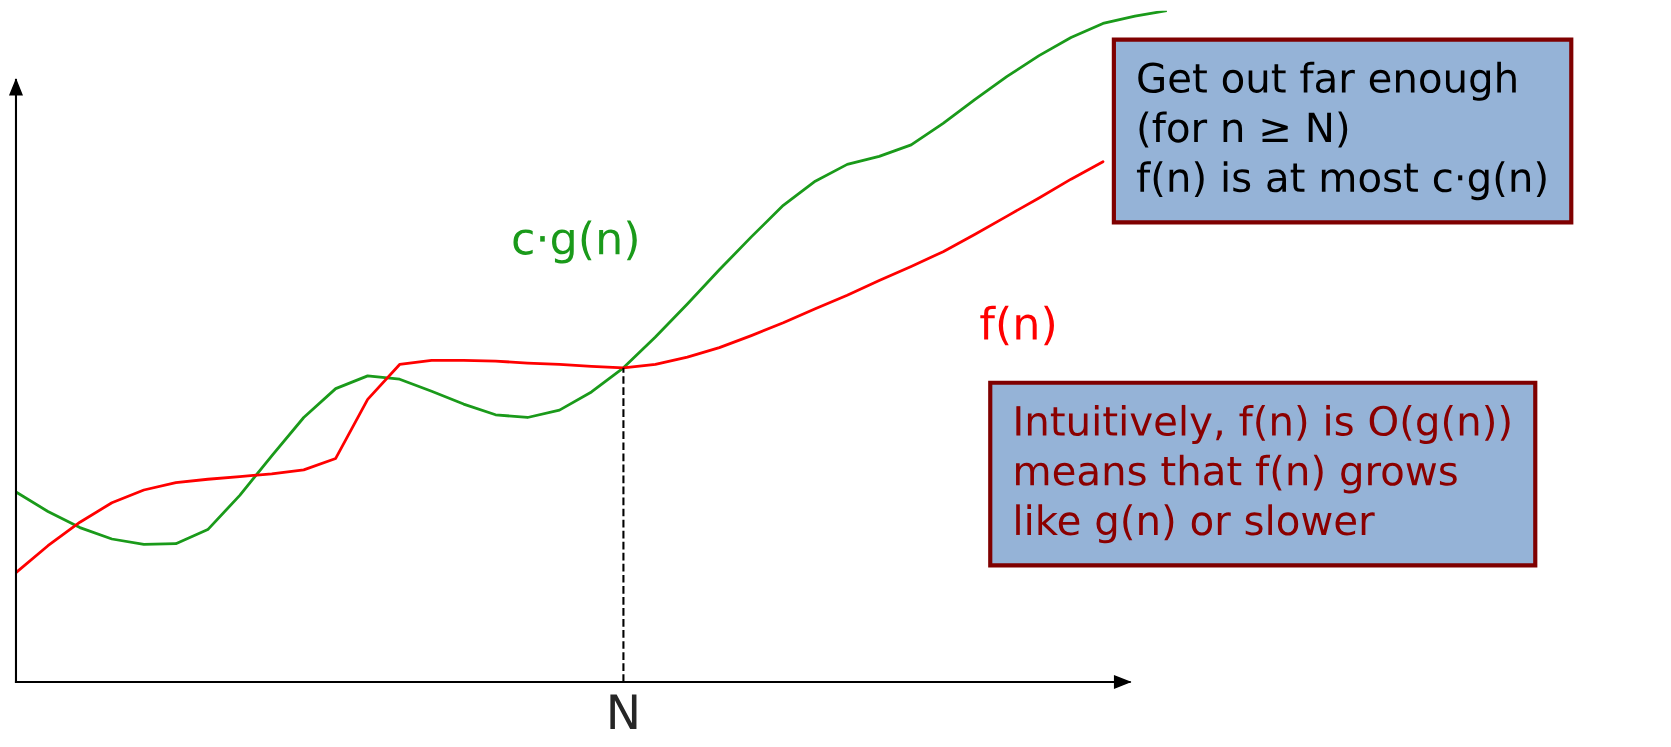  Describe the element at coordinates (1263, 474) in the screenshot. I see `annotation: Intuitively, f(n) is O(g(n)) means that f(n) grows like g(n) or slower` at that location.